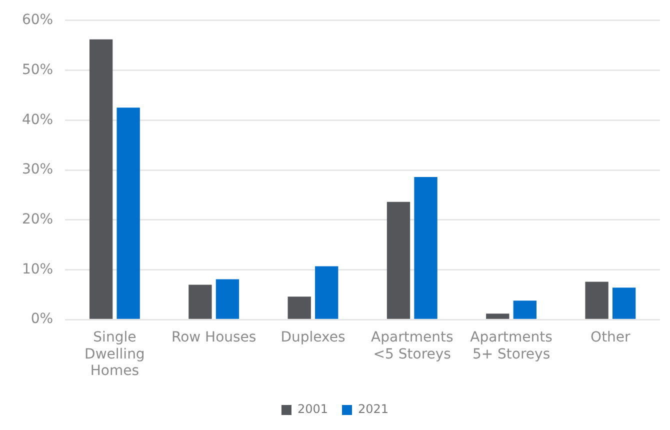 This screenshot has height=430, width=670. I want to click on x-tick-label: Row Houses, so click(213, 338).